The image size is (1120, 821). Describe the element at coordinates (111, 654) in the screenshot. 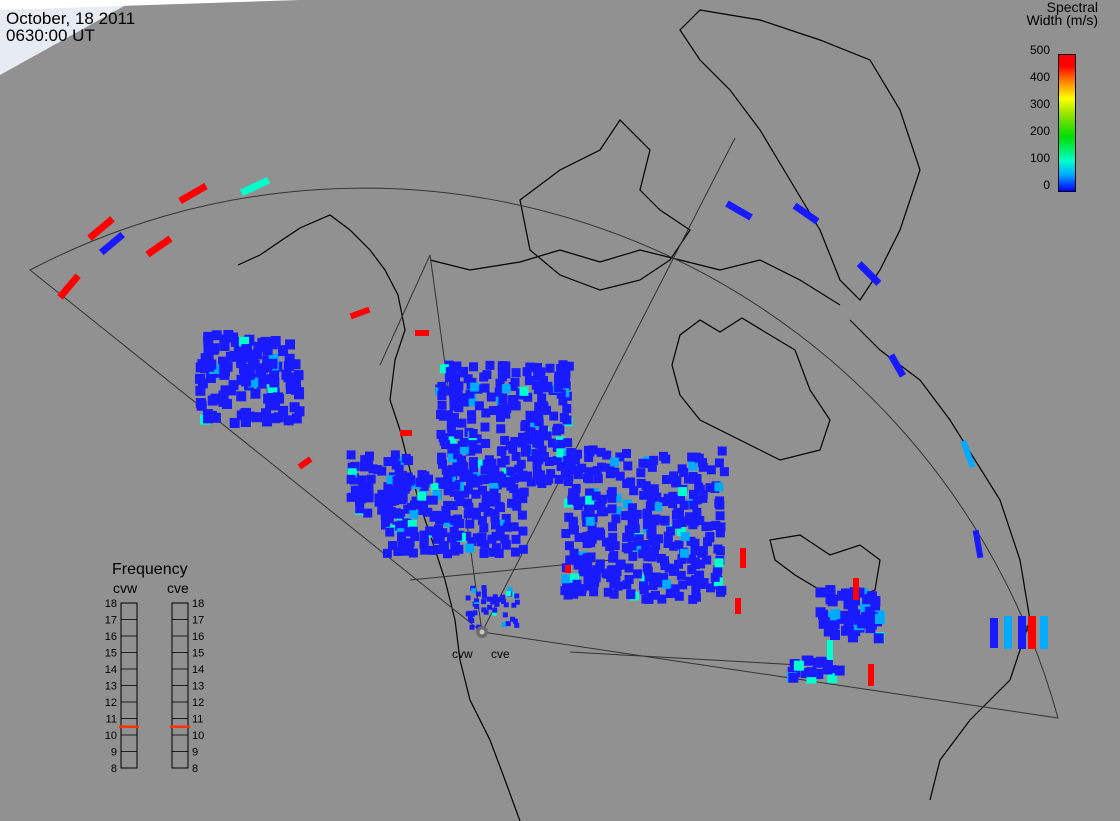

I see `frequency-tick-label: 15` at that location.